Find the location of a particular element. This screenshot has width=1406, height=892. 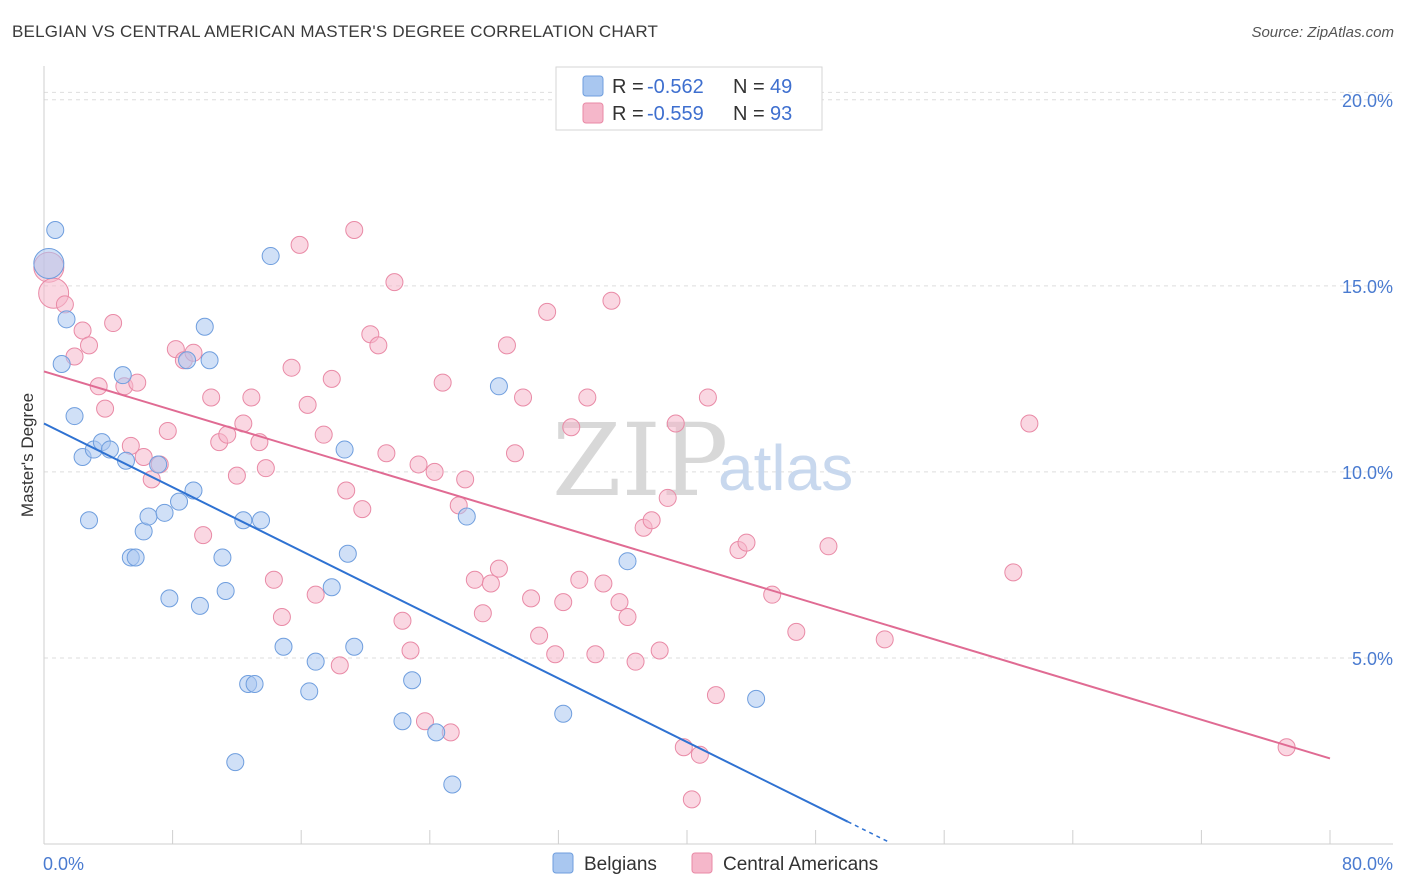

bottom-legend-swatch-central-americans is located at coordinates (702, 863).